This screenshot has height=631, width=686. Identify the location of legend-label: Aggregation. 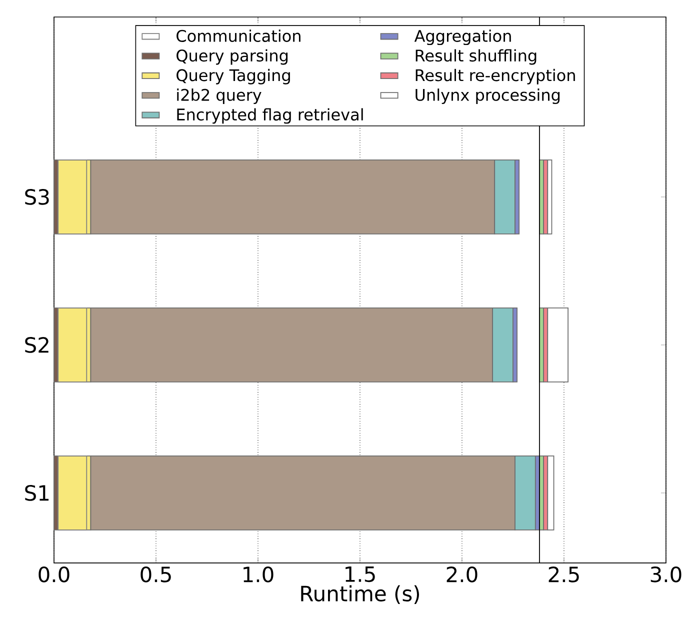
(462, 38).